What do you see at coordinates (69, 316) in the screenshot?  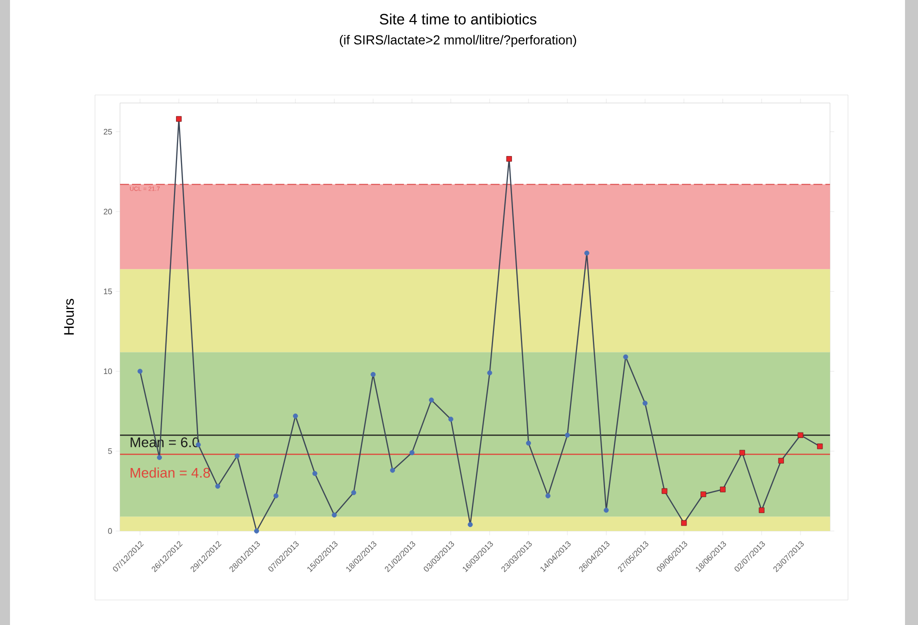 I see `y-axis-title: Hours` at bounding box center [69, 316].